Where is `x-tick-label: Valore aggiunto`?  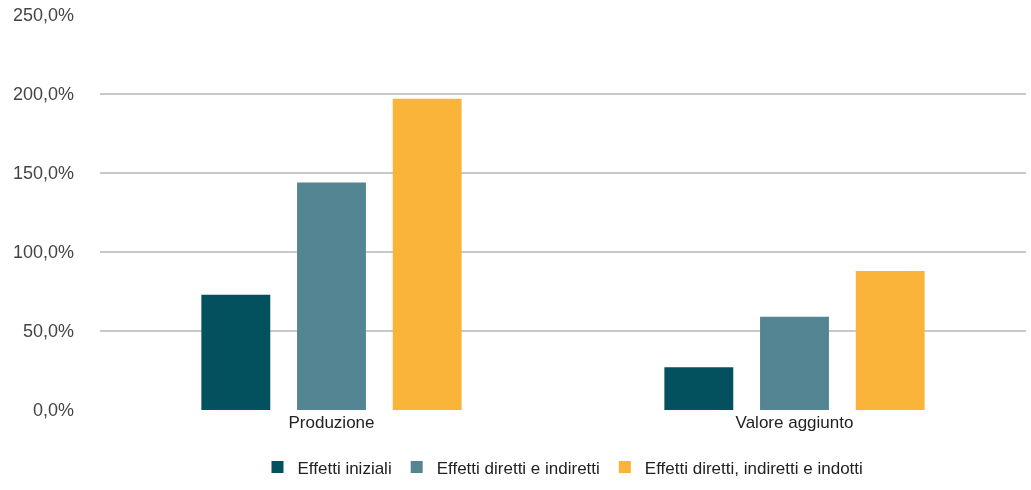 x-tick-label: Valore aggiunto is located at coordinates (794, 422).